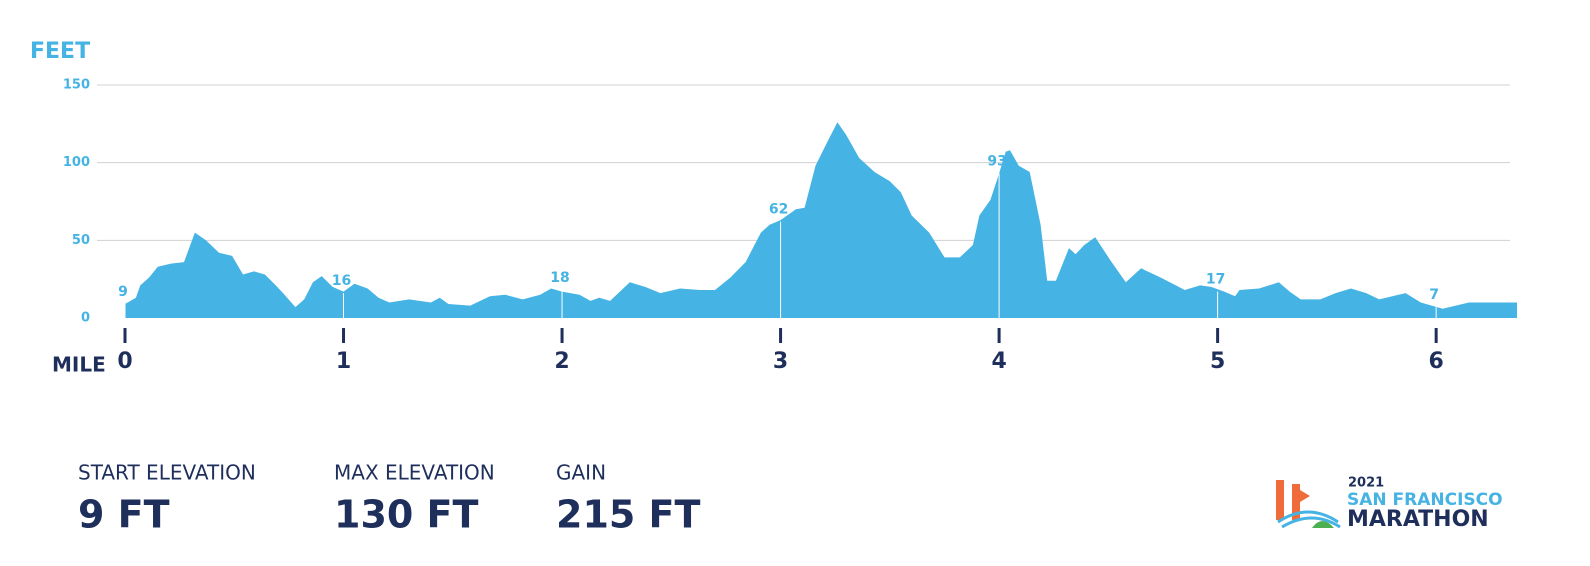 Image resolution: width=1590 pixels, height=566 pixels. What do you see at coordinates (780, 361) in the screenshot?
I see `x-tick-label: 3` at bounding box center [780, 361].